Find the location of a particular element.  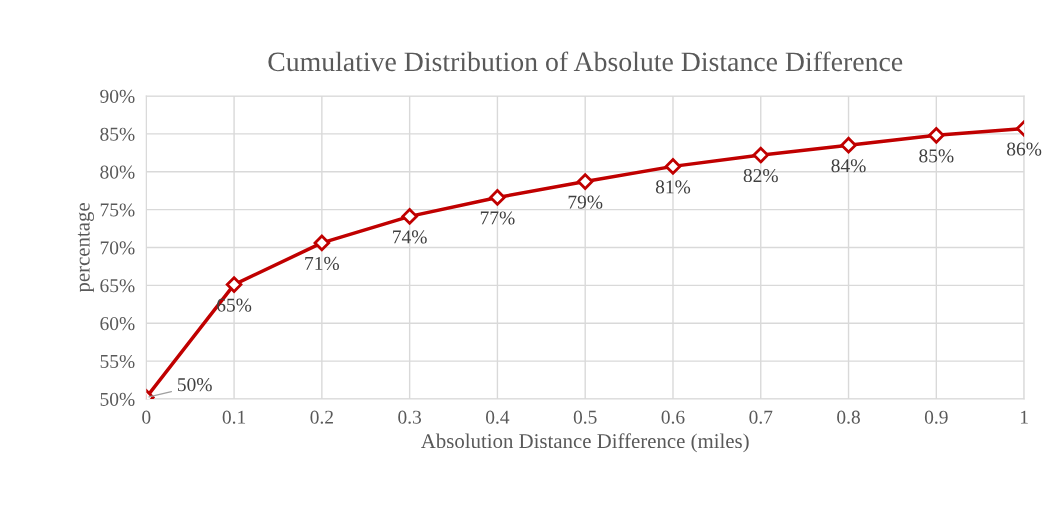

y-tick-label: 50% is located at coordinates (117, 399).